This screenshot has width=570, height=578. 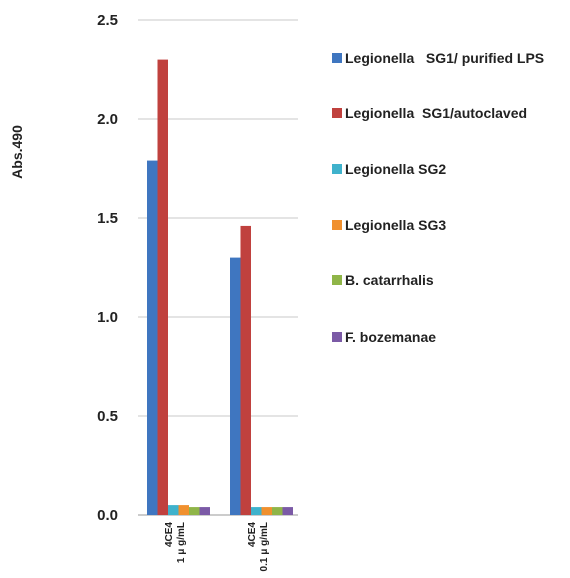 I want to click on legend-item: Legionella SG1/autoclaved, so click(x=429, y=113).